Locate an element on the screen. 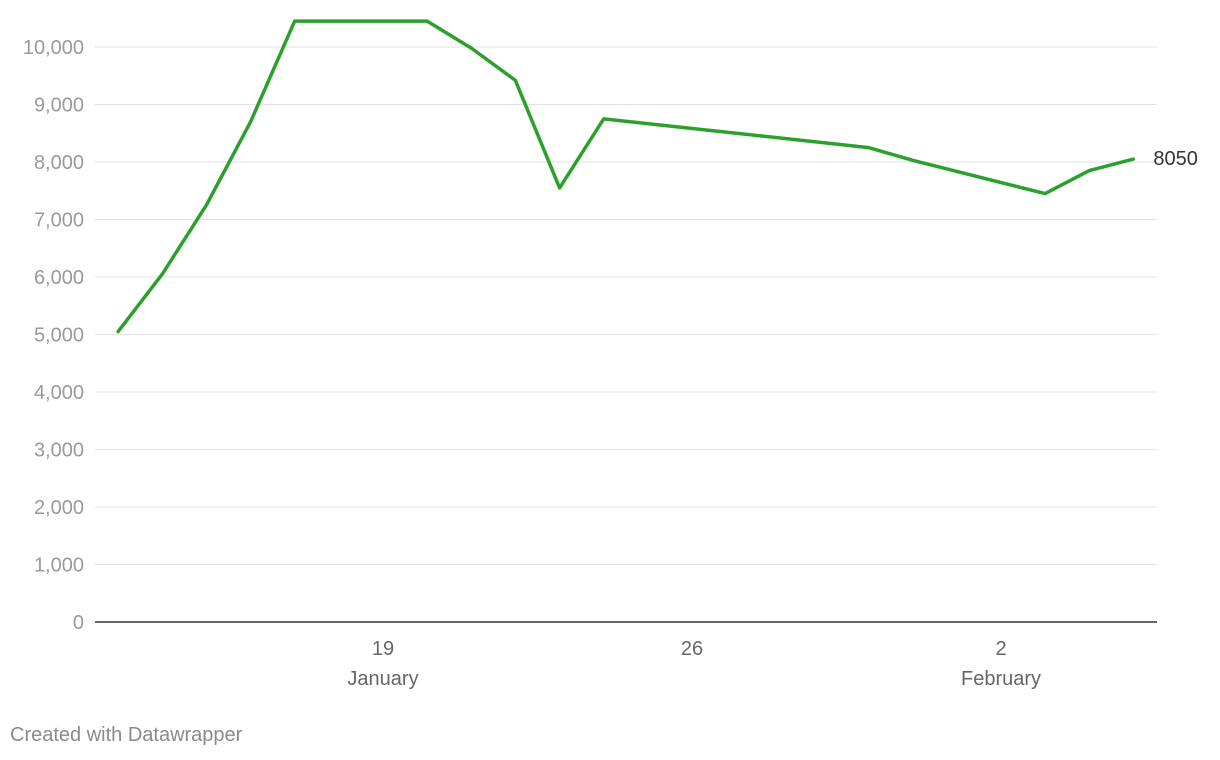 This screenshot has height=760, width=1220. y-tick-label: 4,000 is located at coordinates (59, 393).